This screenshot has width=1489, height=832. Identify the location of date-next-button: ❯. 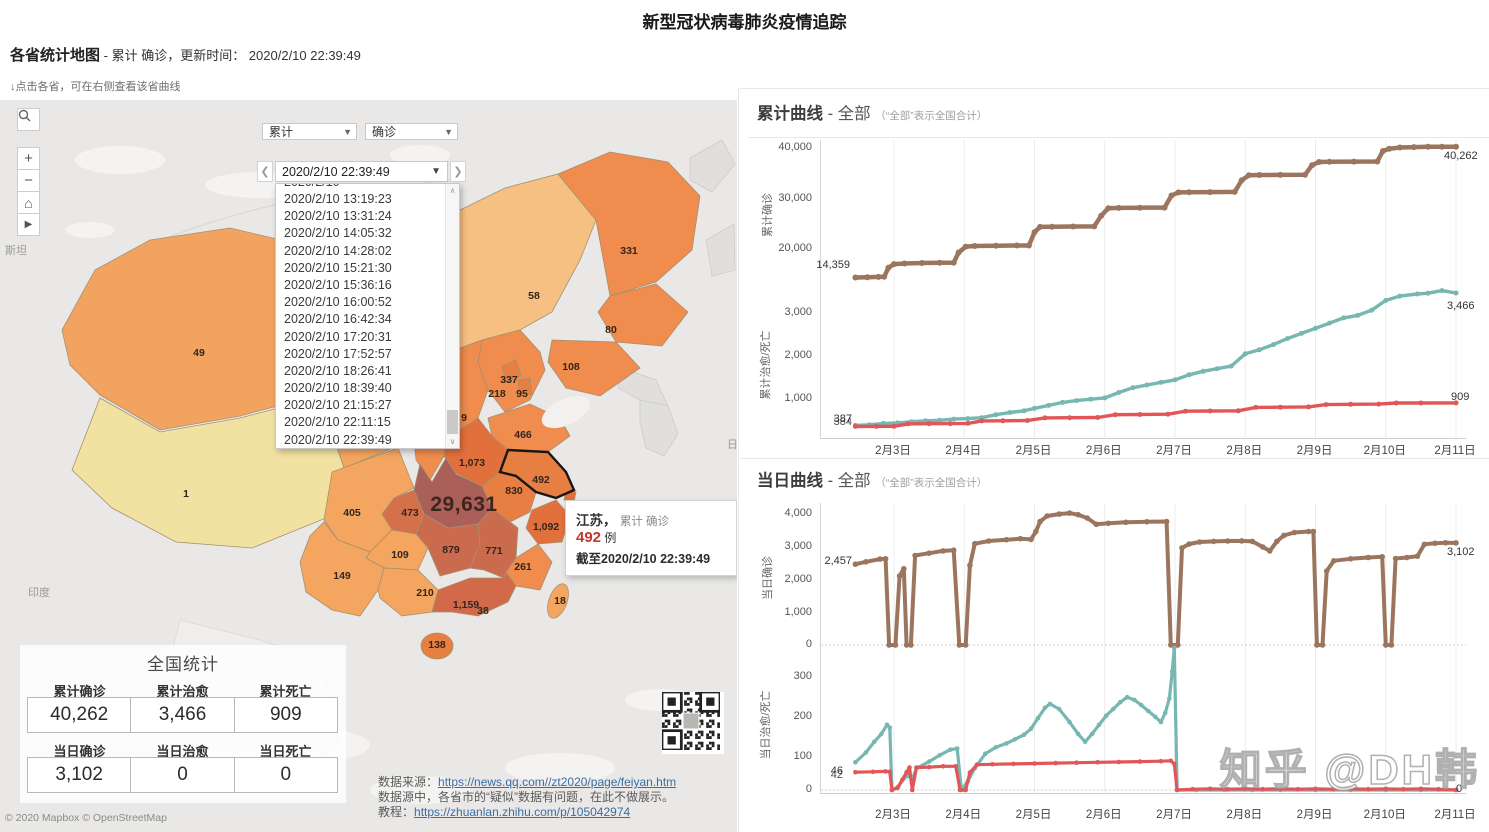
(458, 171).